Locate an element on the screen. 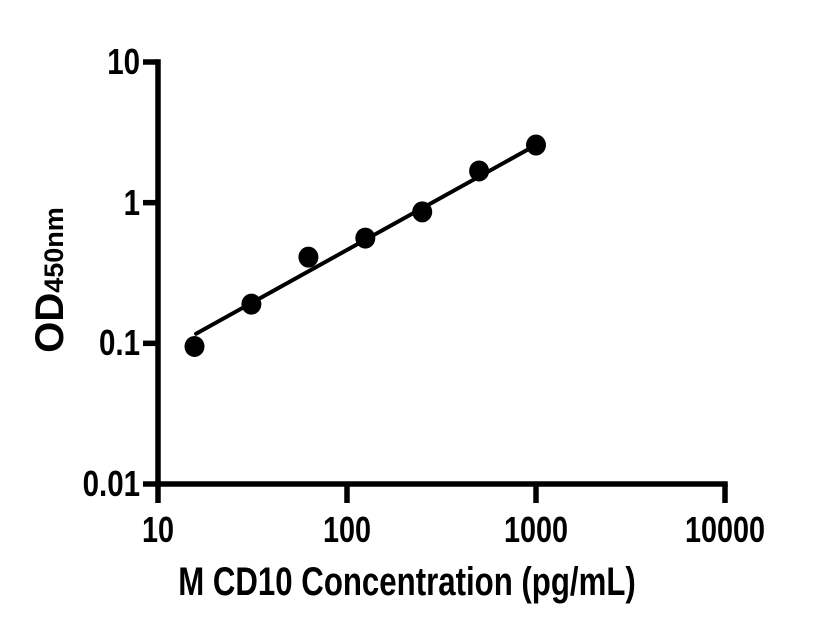 The height and width of the screenshot is (640, 816). x-tick-label: 100 is located at coordinates (347, 529).